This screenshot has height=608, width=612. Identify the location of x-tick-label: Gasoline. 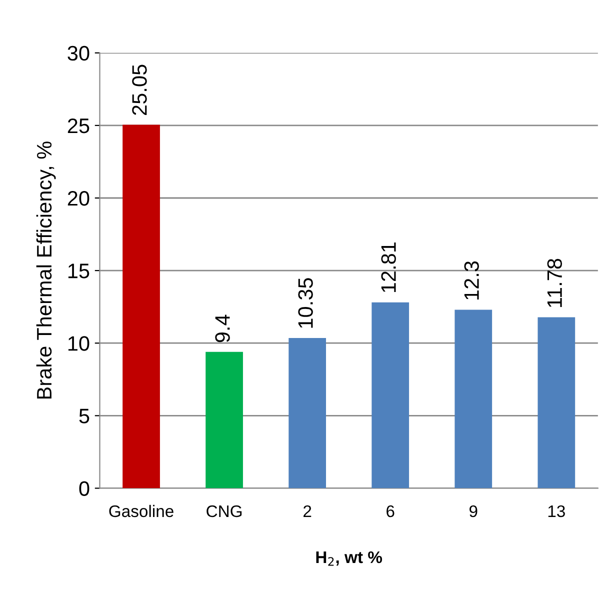
(141, 511).